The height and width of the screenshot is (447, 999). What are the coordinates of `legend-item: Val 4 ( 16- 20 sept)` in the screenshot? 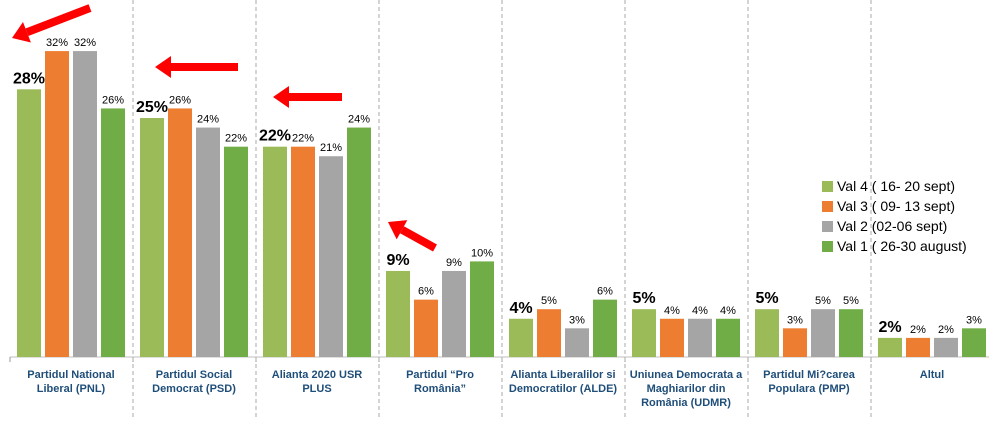 It's located at (894, 186).